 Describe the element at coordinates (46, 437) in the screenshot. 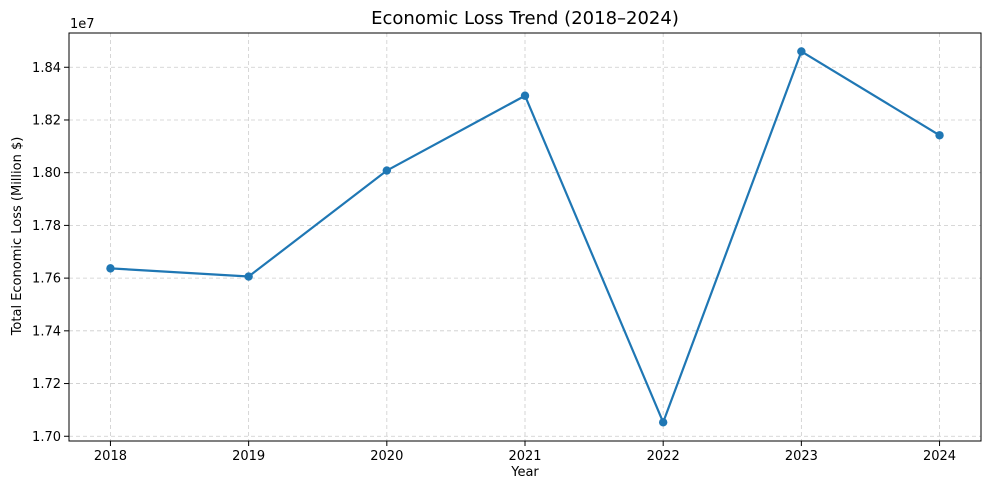

I see `y-tick-label: 1.70` at that location.